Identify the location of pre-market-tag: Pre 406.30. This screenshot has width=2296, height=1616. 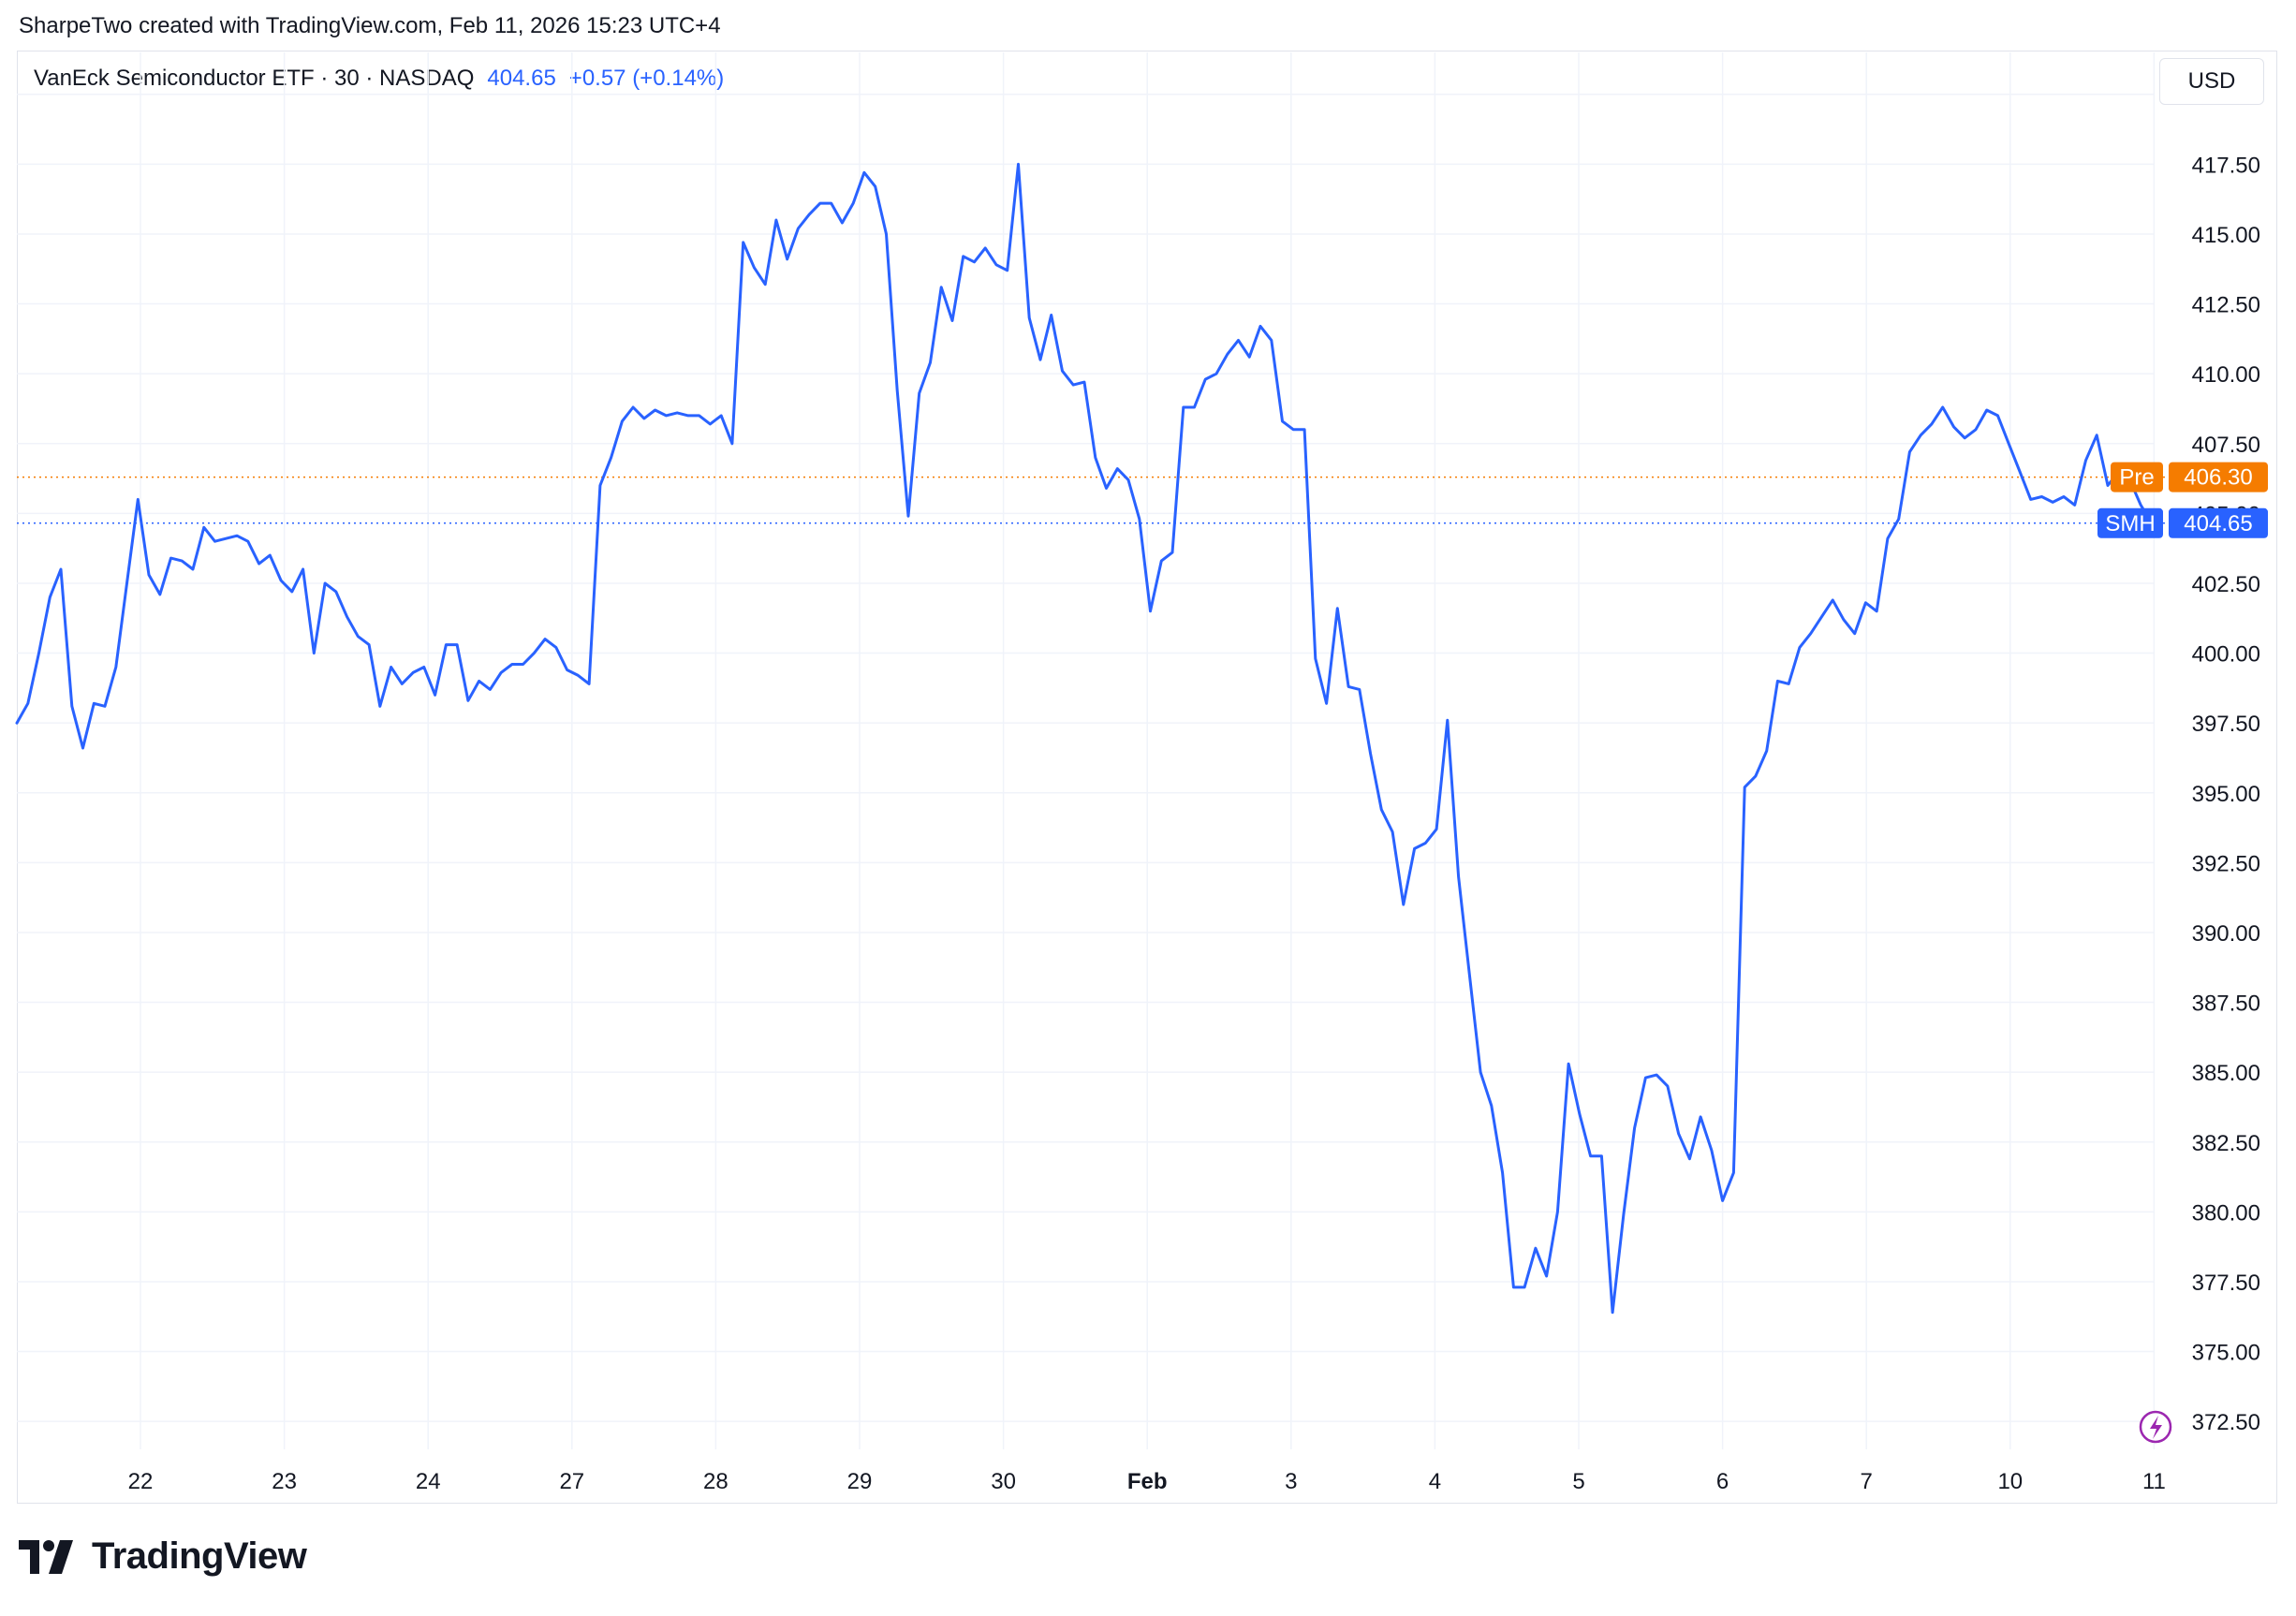
(2189, 477).